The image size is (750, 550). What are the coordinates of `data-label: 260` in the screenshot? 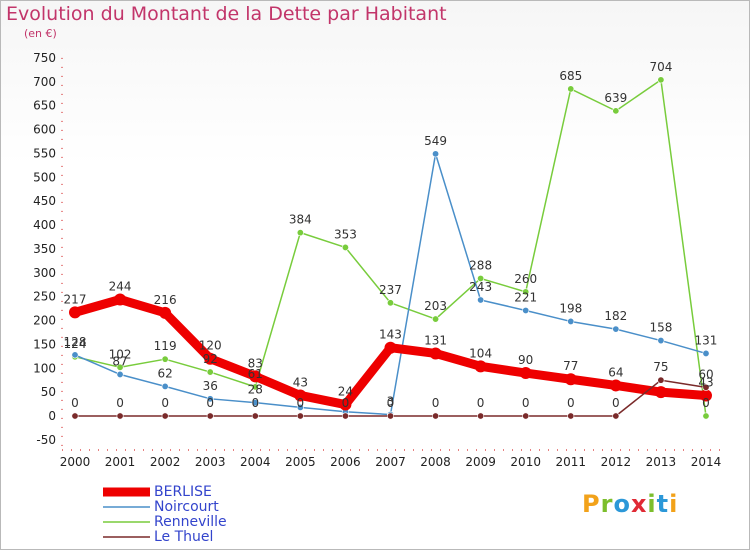 It's located at (525, 279).